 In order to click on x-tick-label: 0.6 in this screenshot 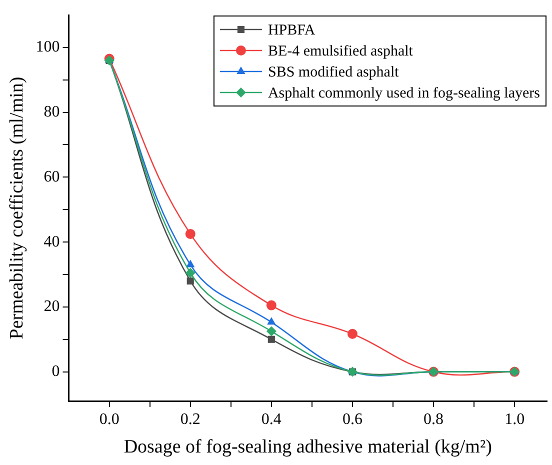, I will do `click(352, 419)`.